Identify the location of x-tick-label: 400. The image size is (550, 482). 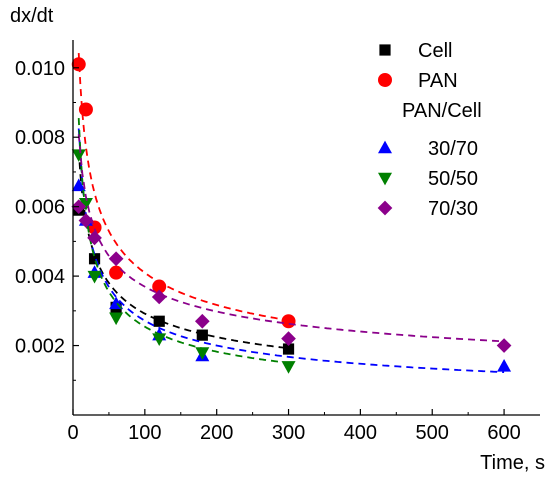
(360, 433).